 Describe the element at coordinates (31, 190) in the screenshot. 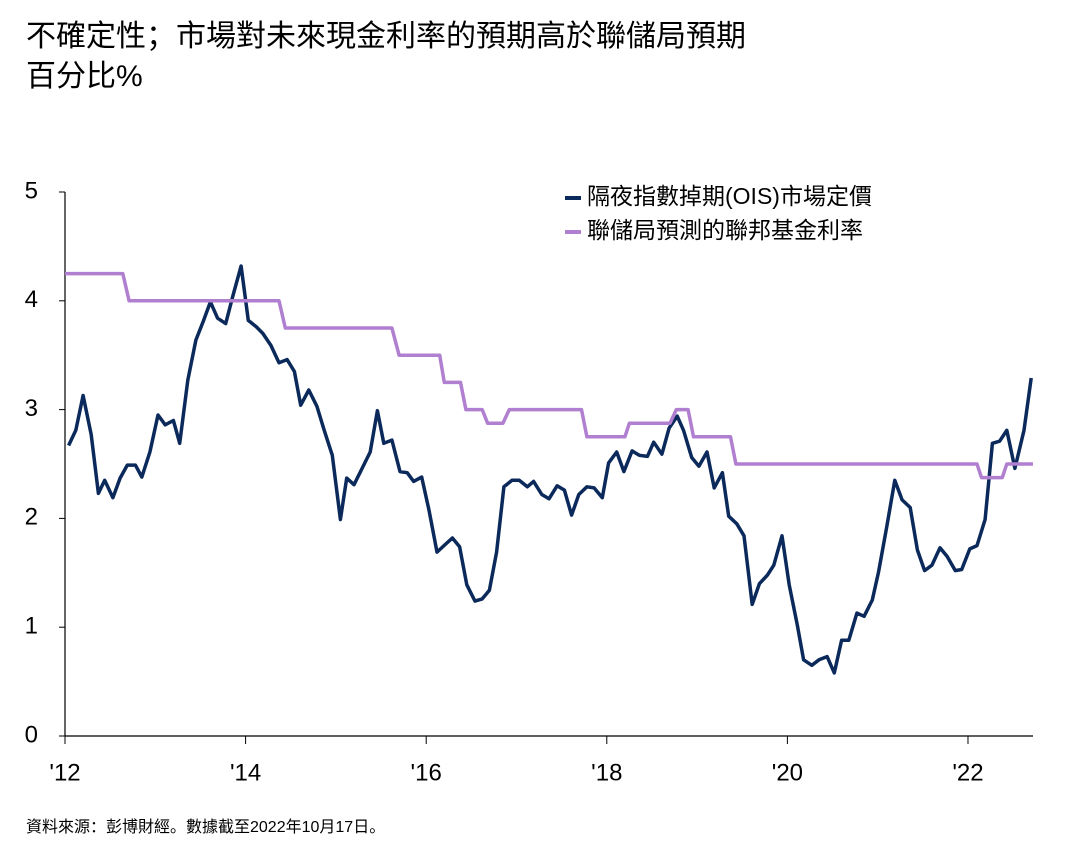

I see `y-tick-label: 5` at that location.